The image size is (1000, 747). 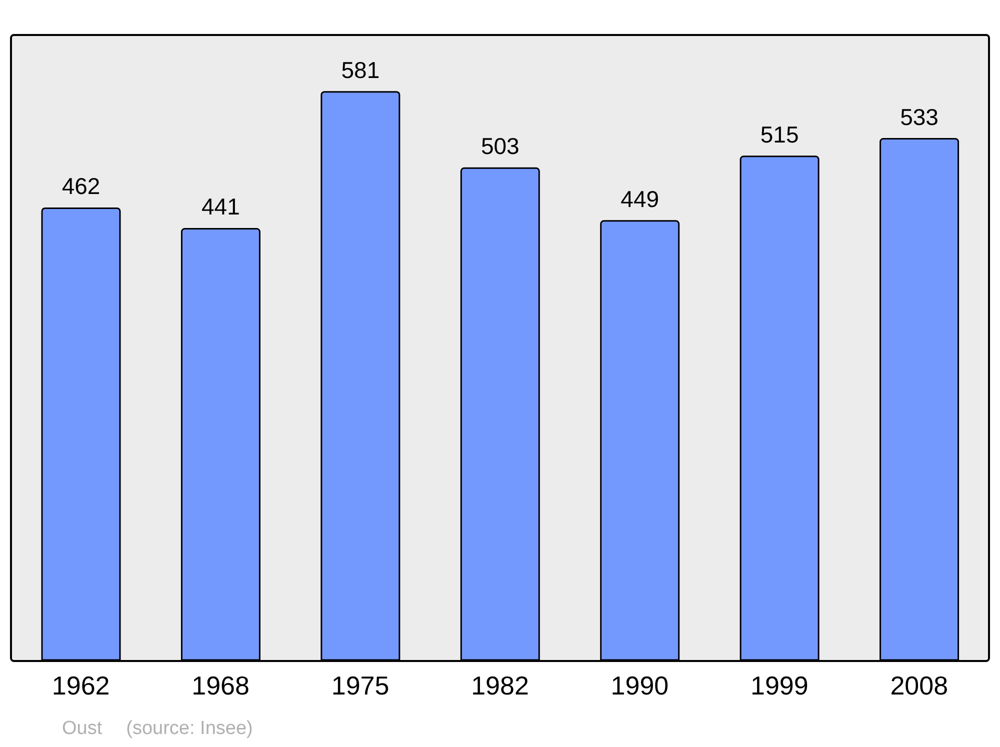 What do you see at coordinates (189, 728) in the screenshot?
I see `text: (source: Insee)` at bounding box center [189, 728].